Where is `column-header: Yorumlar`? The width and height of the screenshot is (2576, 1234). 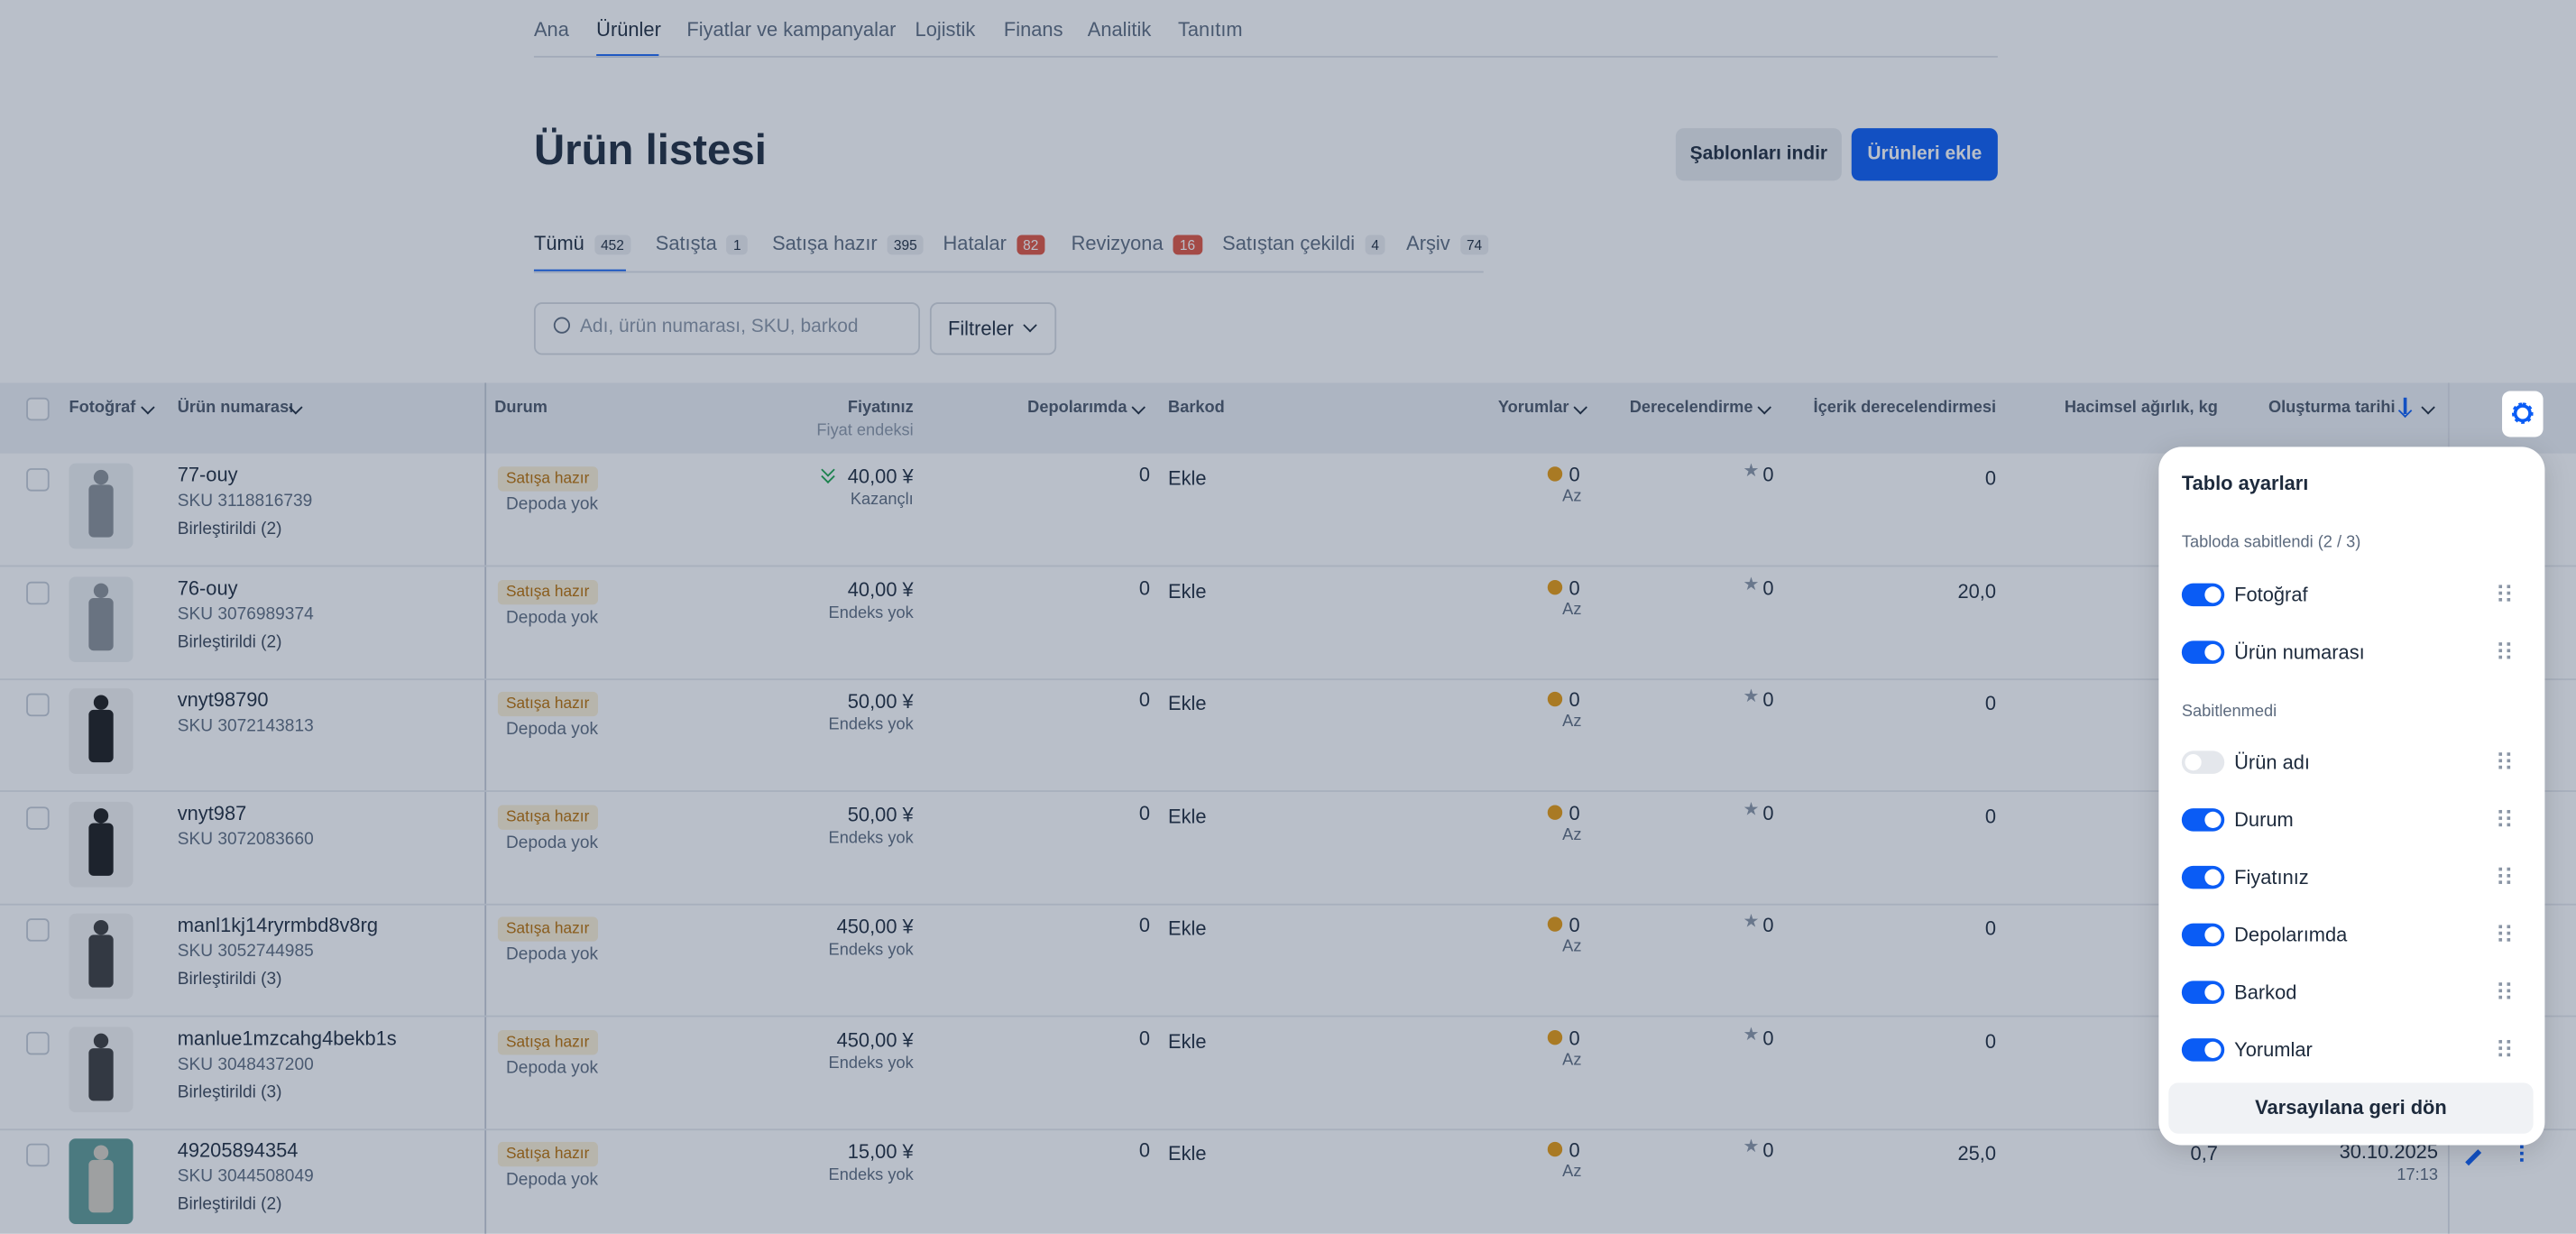 column-header: Yorumlar is located at coordinates (1533, 408).